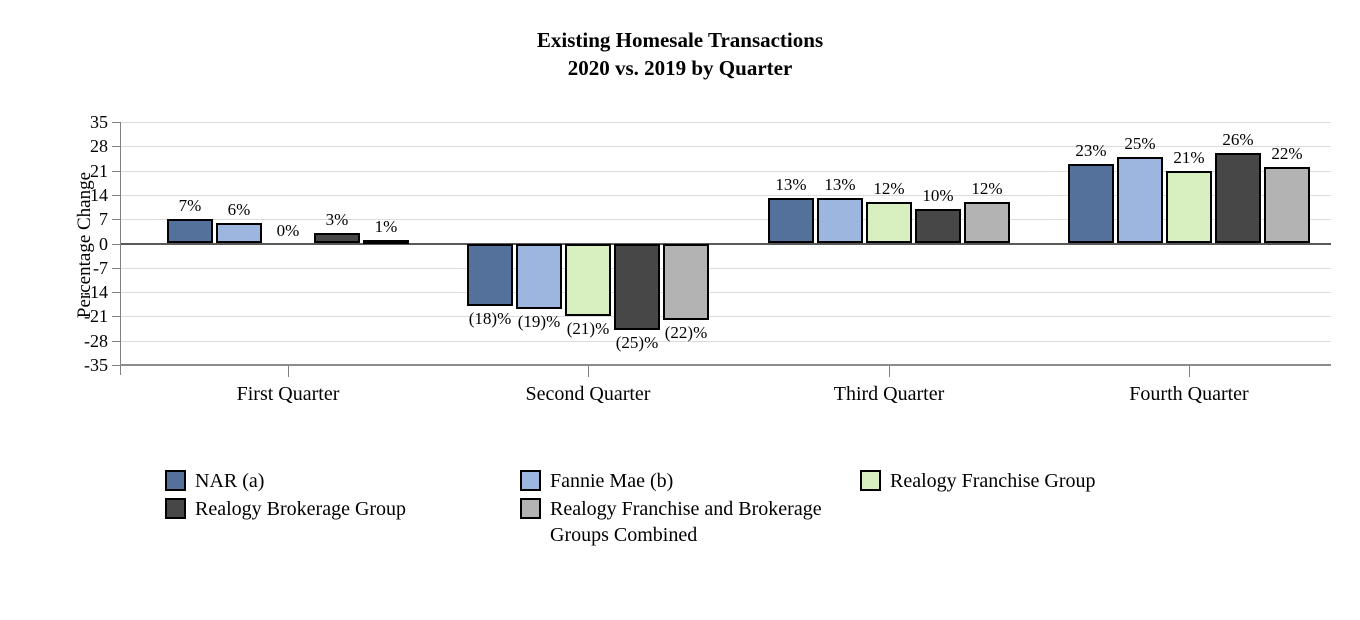  Describe the element at coordinates (301, 509) in the screenshot. I see `legend-label: Realogy Brokerage Group` at that location.